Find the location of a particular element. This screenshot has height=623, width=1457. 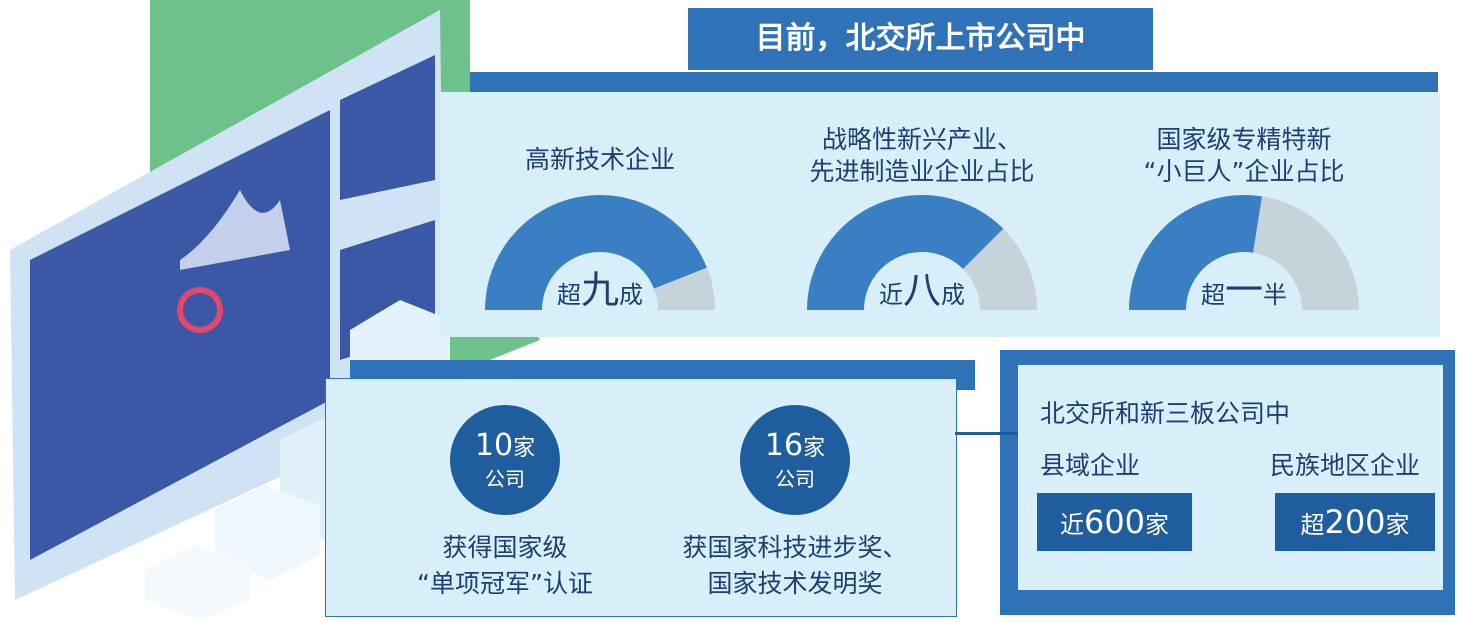

award-caption: 获得国家级 is located at coordinates (505, 547).